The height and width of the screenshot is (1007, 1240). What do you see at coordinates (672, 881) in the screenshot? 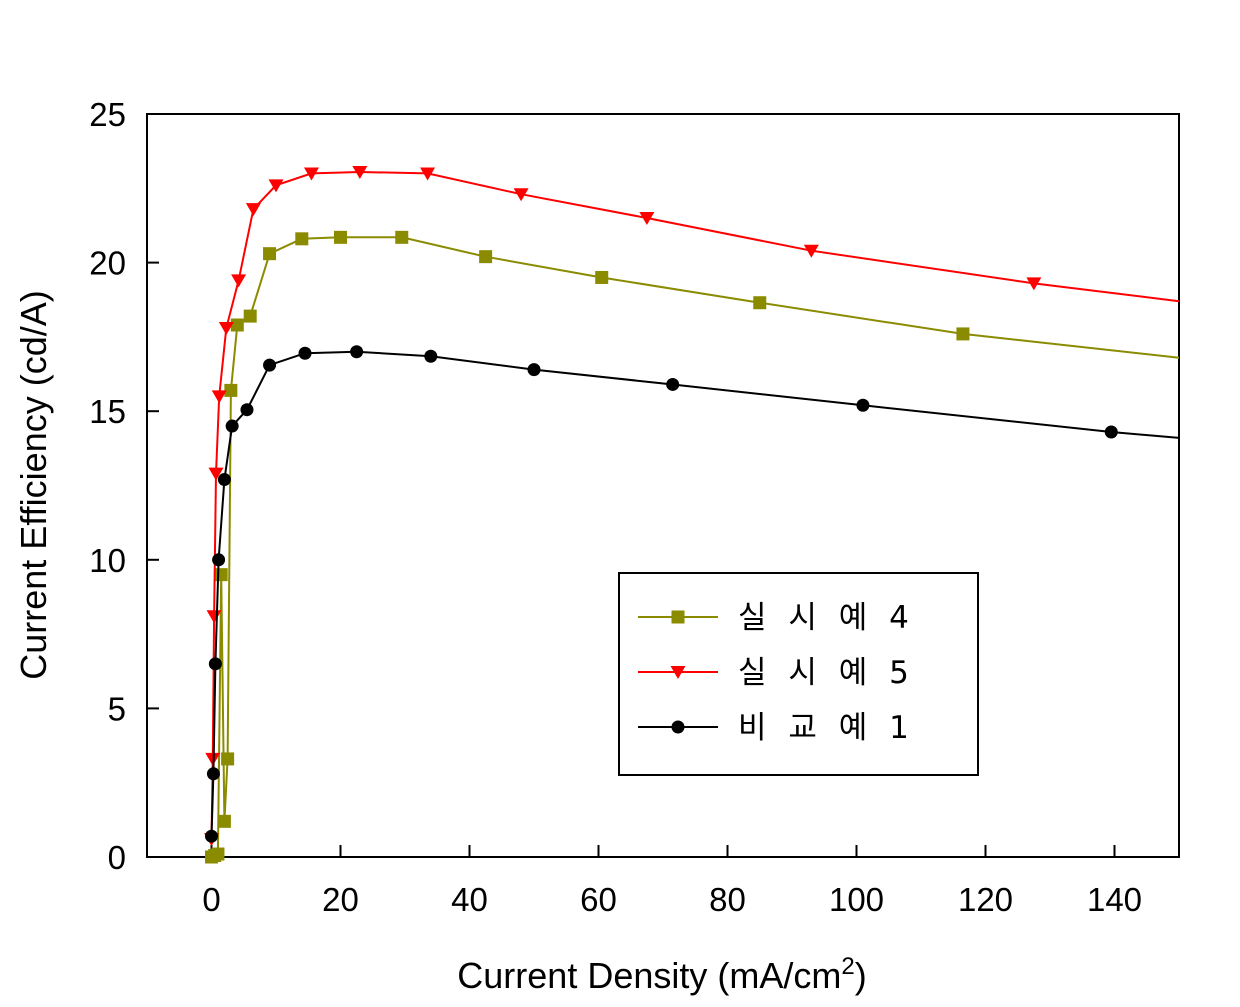
I see `x-axis-ticks: 0 20 40 60 80 100 120 140` at bounding box center [672, 881].